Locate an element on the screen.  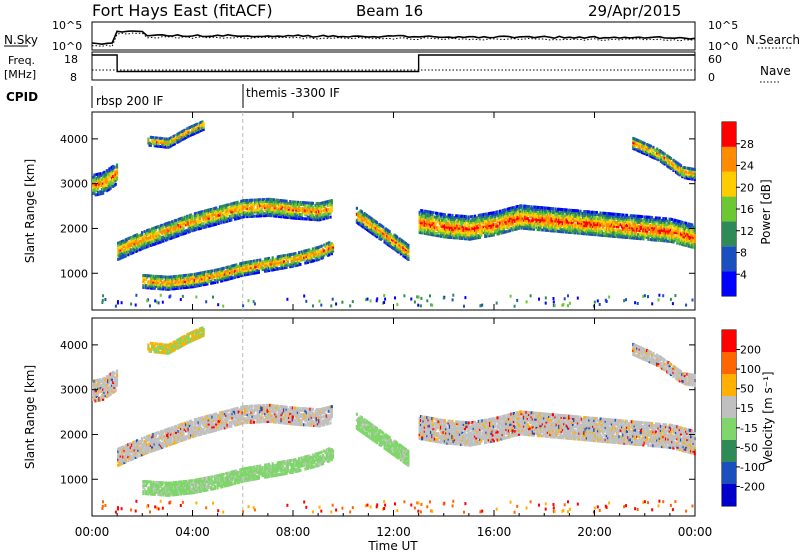
nave-label: Nave is located at coordinates (775, 71).